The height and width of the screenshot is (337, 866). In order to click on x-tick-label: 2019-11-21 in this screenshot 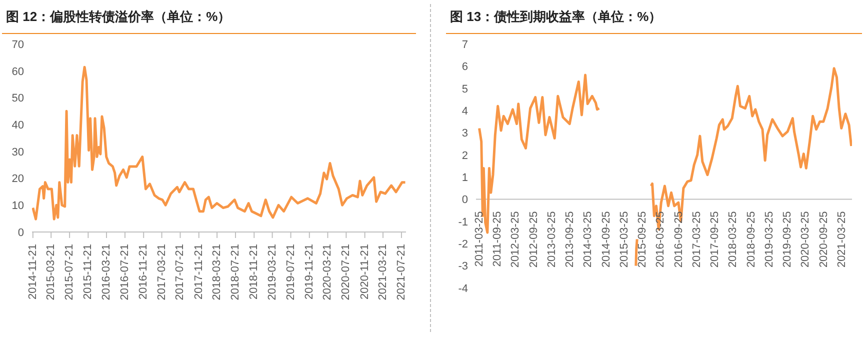, I will do `click(309, 272)`.